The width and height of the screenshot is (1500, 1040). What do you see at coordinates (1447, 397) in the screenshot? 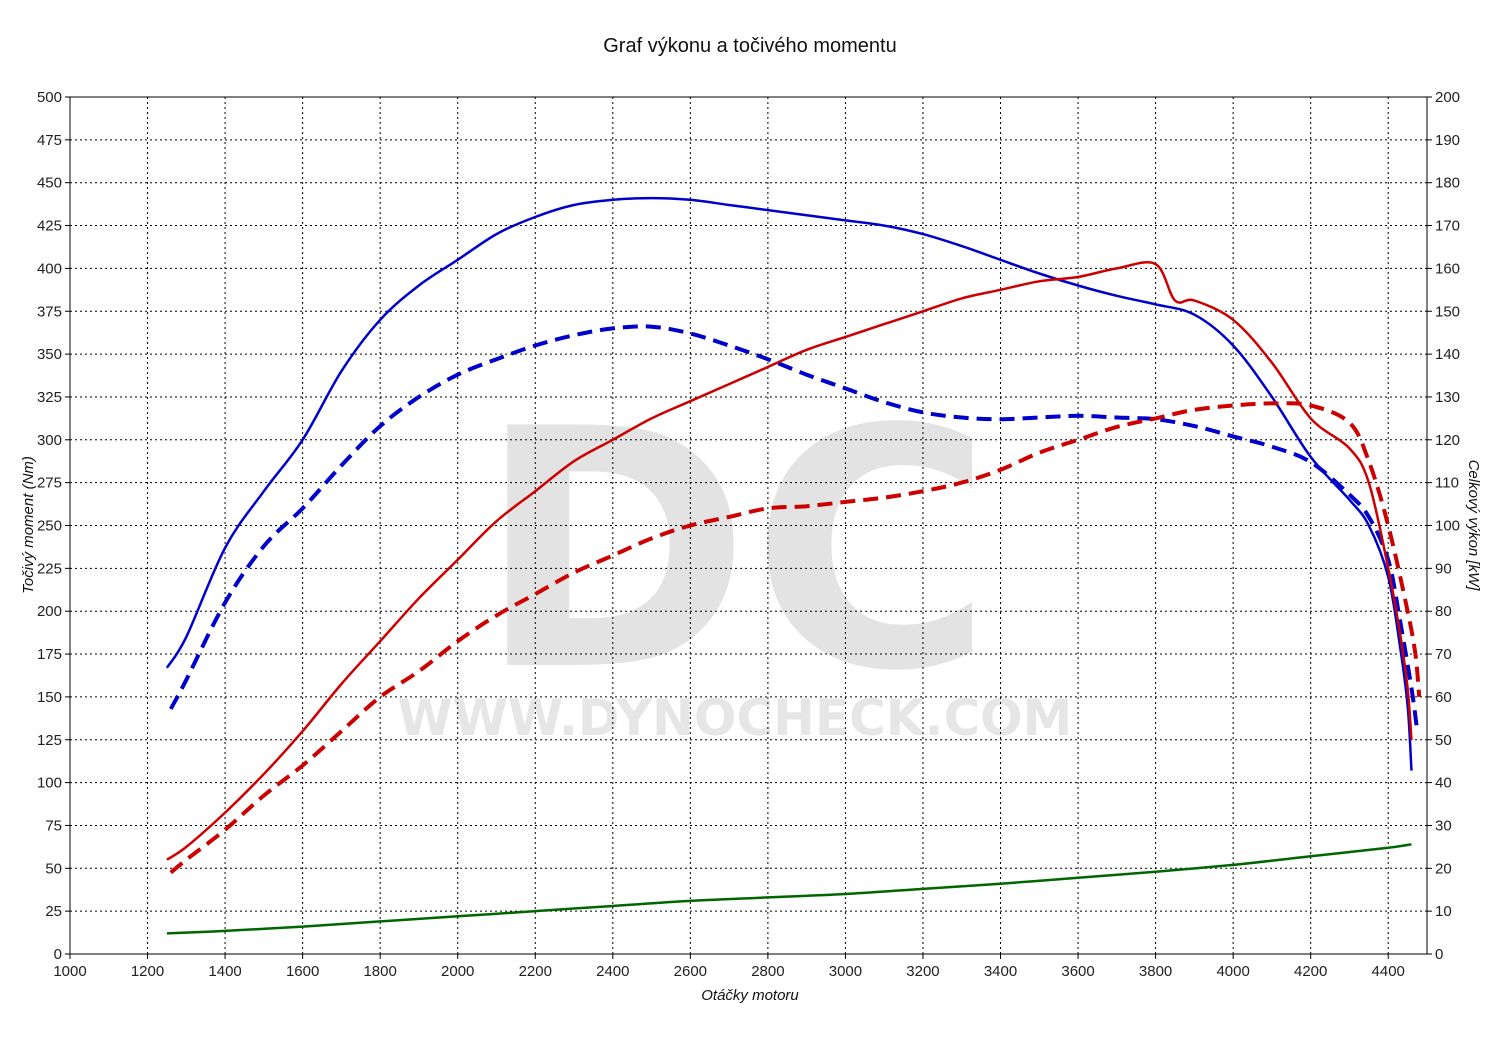
I see `y-right-tick-label: 130` at bounding box center [1447, 397].